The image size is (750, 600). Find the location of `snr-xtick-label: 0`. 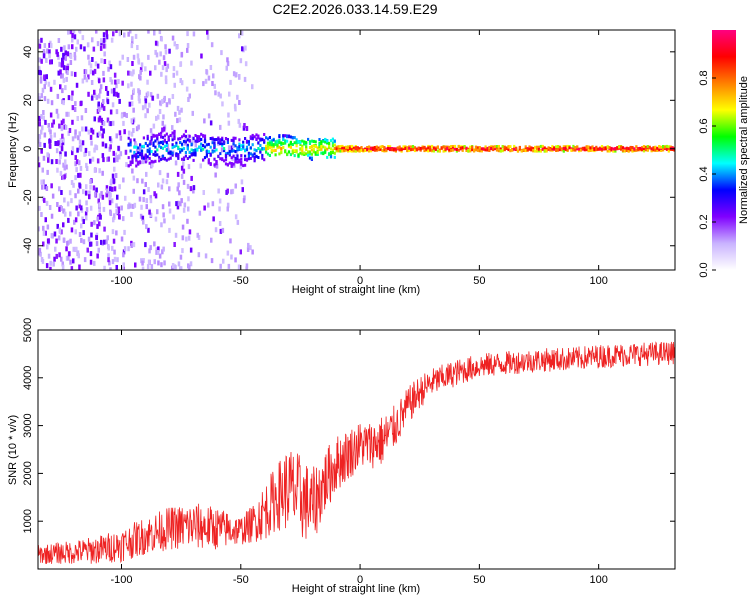

snr-xtick-label: 0 is located at coordinates (360, 580).